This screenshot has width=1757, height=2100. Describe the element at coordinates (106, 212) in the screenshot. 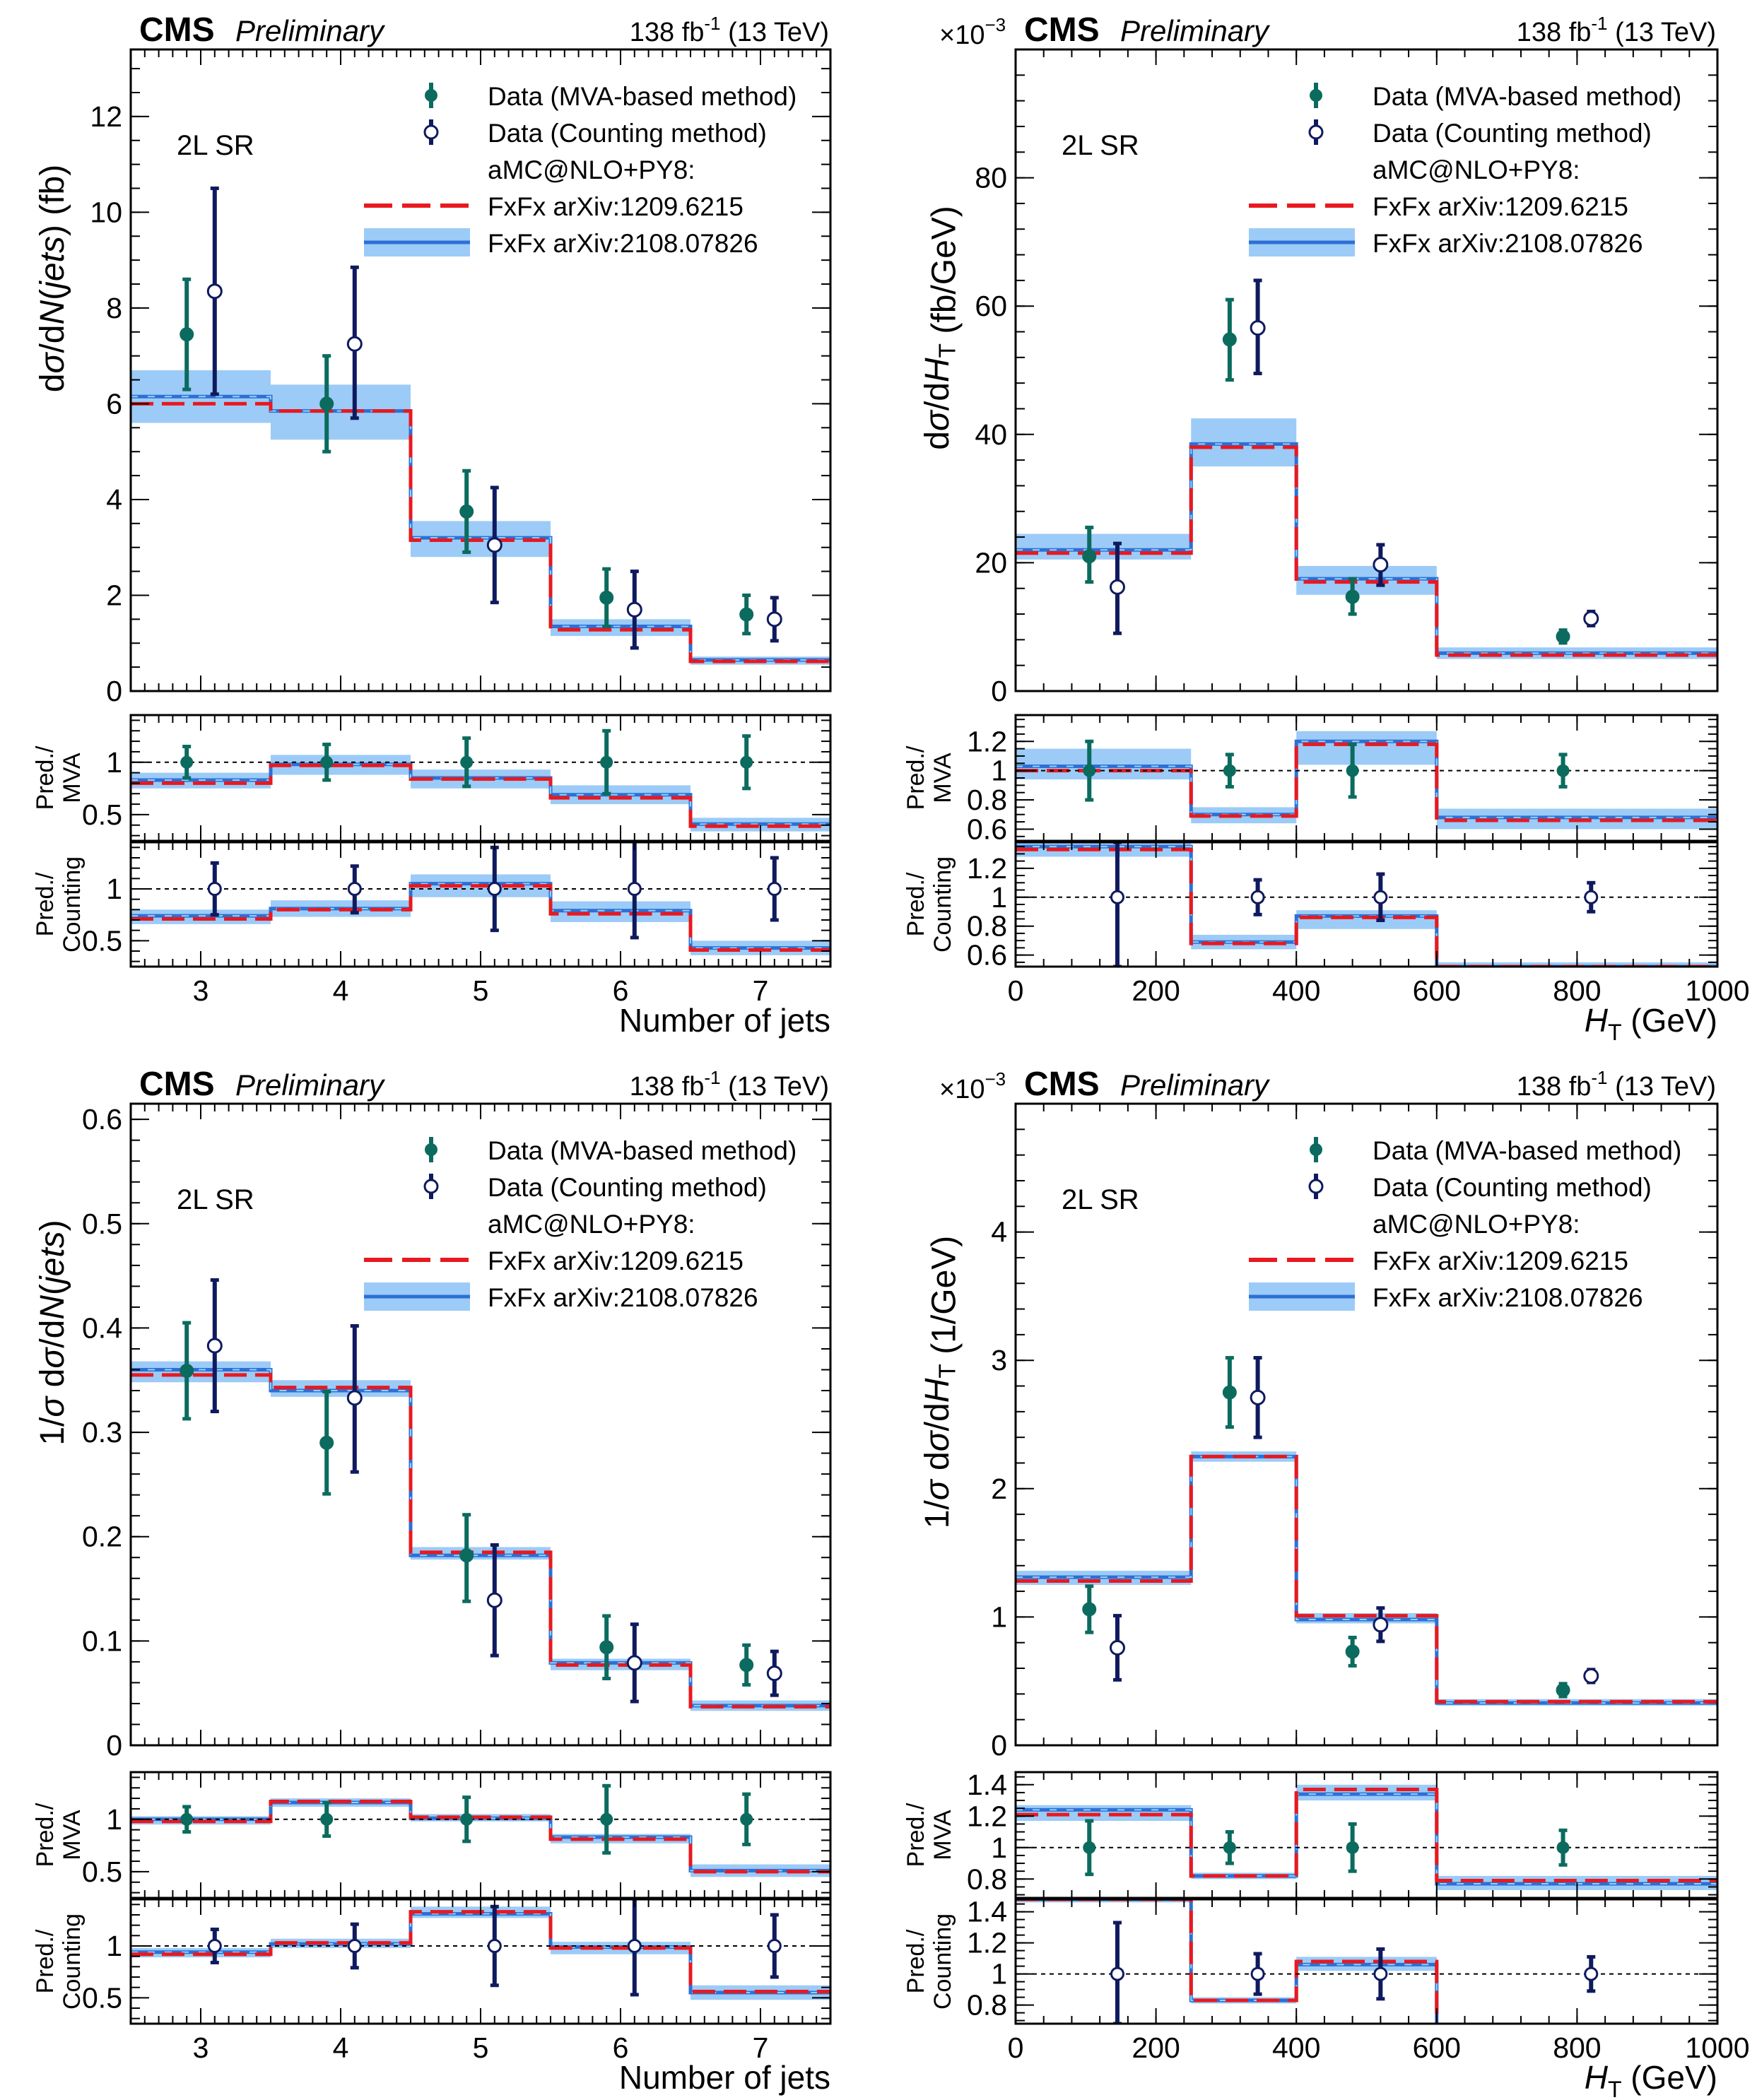

I see `main-ytick-label: 10` at that location.